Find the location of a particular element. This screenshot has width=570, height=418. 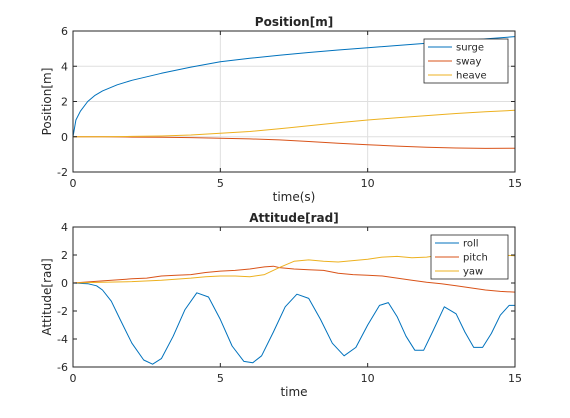

subplot-1-x-tick-label: 10 is located at coordinates (368, 183).